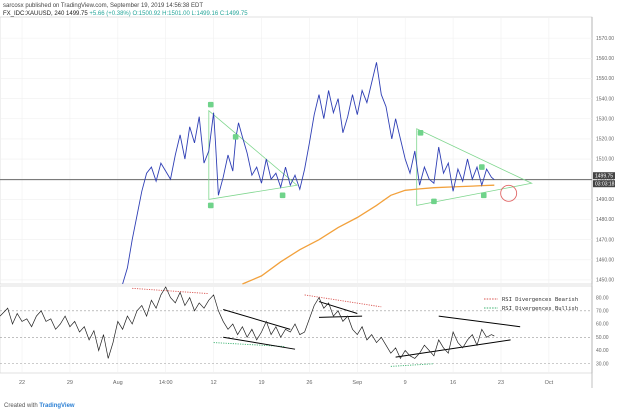 The width and height of the screenshot is (625, 415). What do you see at coordinates (21, 406) in the screenshot?
I see `footer-created: Created with` at bounding box center [21, 406].